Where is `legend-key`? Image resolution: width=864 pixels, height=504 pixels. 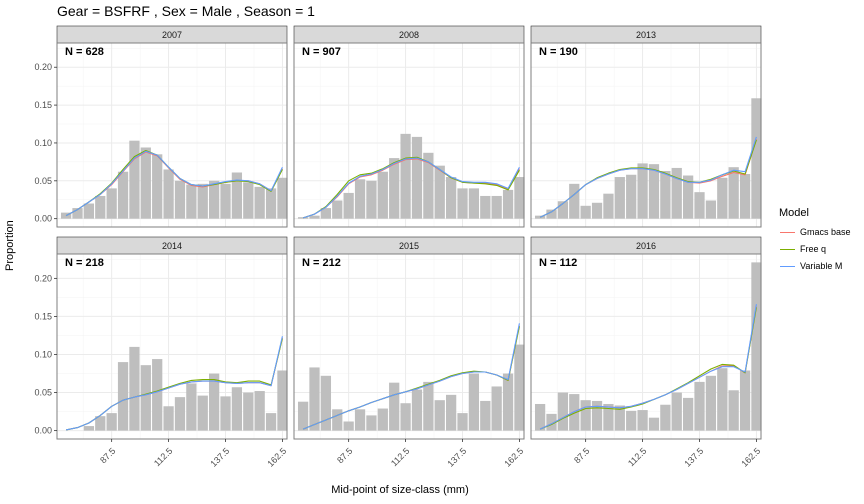 legend-key is located at coordinates (787, 231).